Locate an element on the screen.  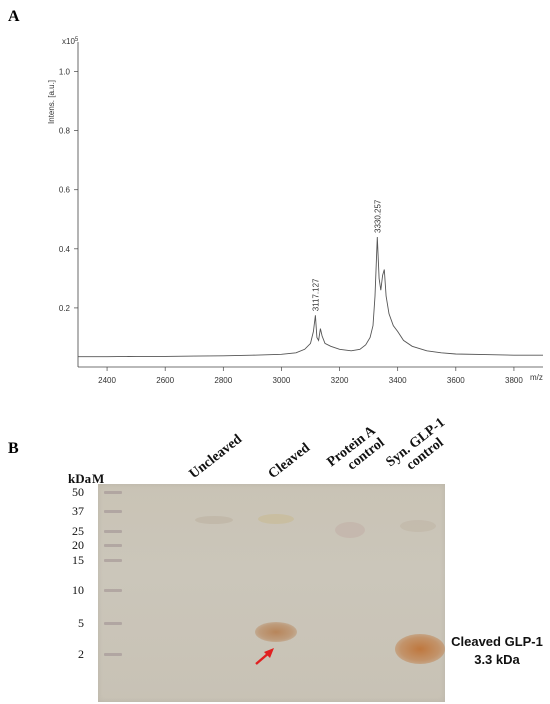
spectrum-series-line is located at coordinates (310, 297).